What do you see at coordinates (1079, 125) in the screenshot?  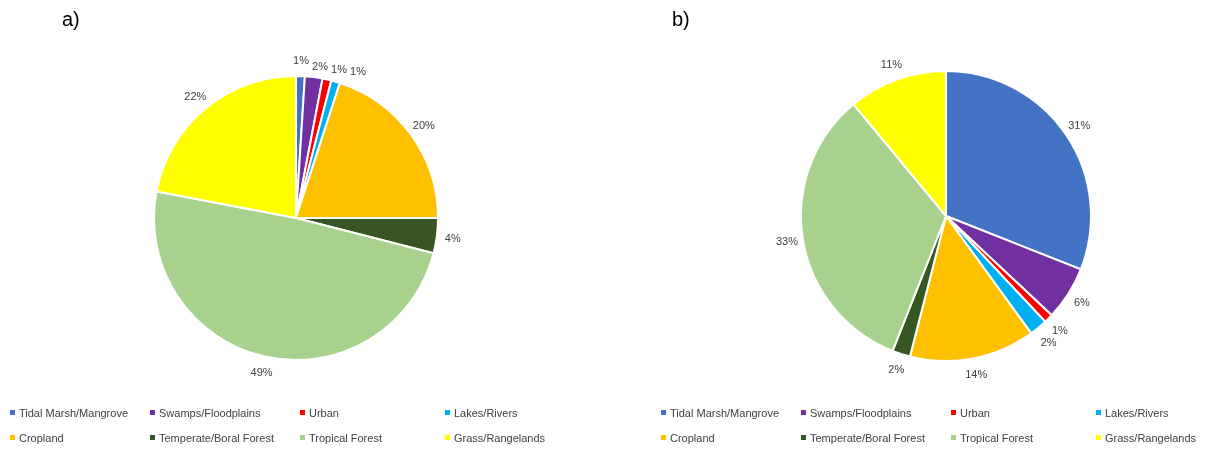 I see `data-label: 31%` at bounding box center [1079, 125].